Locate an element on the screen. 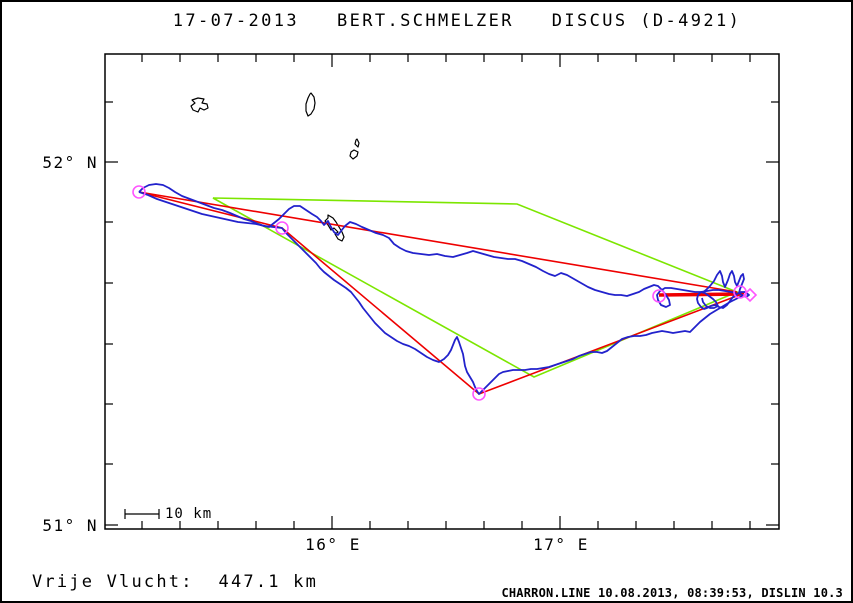  x-axis-label-16e: 16° E is located at coordinates (333, 544).